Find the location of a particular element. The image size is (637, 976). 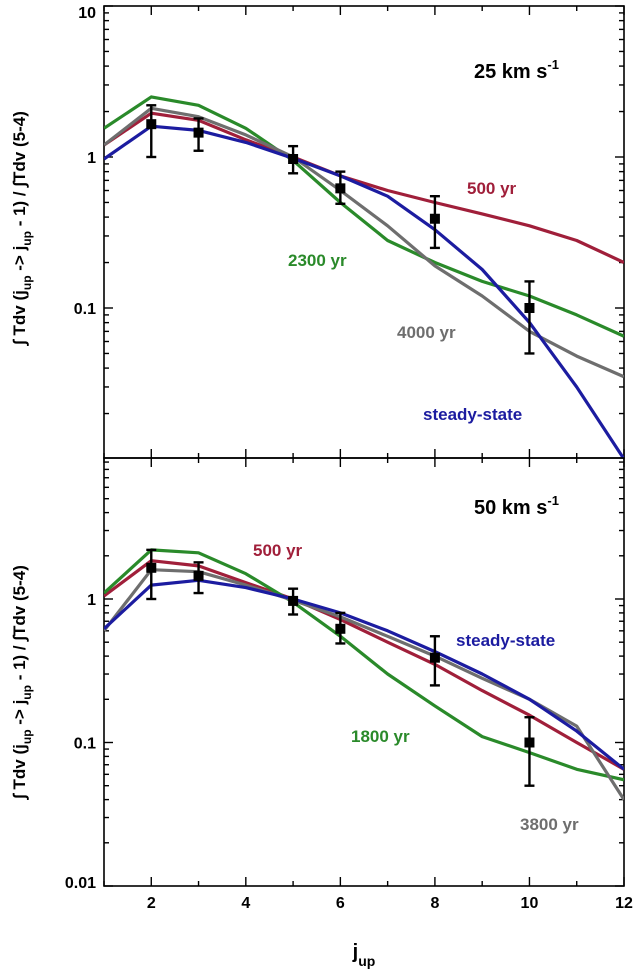

x-tick-label: 10 is located at coordinates (530, 903).